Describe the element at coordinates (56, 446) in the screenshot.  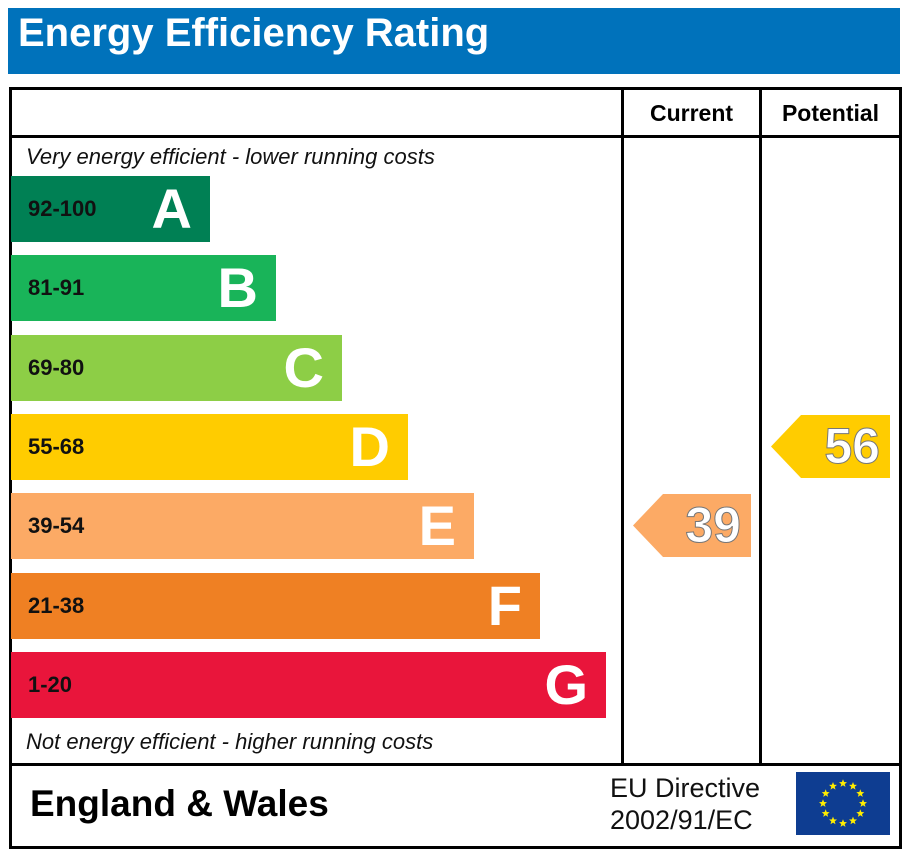
I see `band-range: 55-68` at that location.